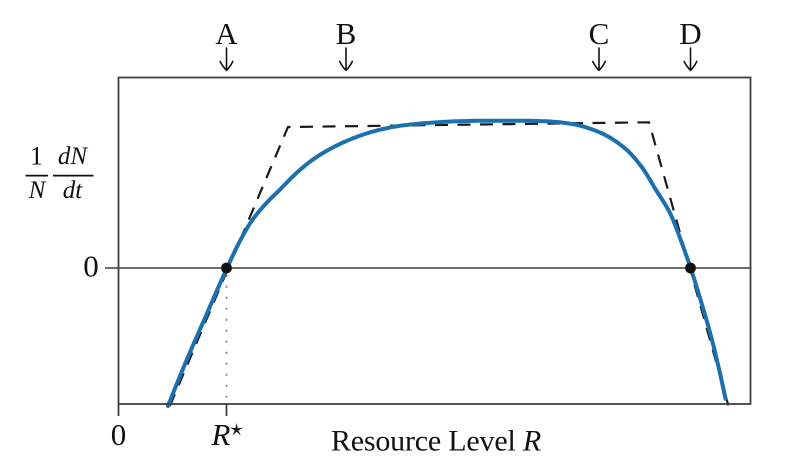 Image resolution: width=795 pixels, height=474 pixels. What do you see at coordinates (436, 441) in the screenshot?
I see `svg-text: Resource Level R` at bounding box center [436, 441].